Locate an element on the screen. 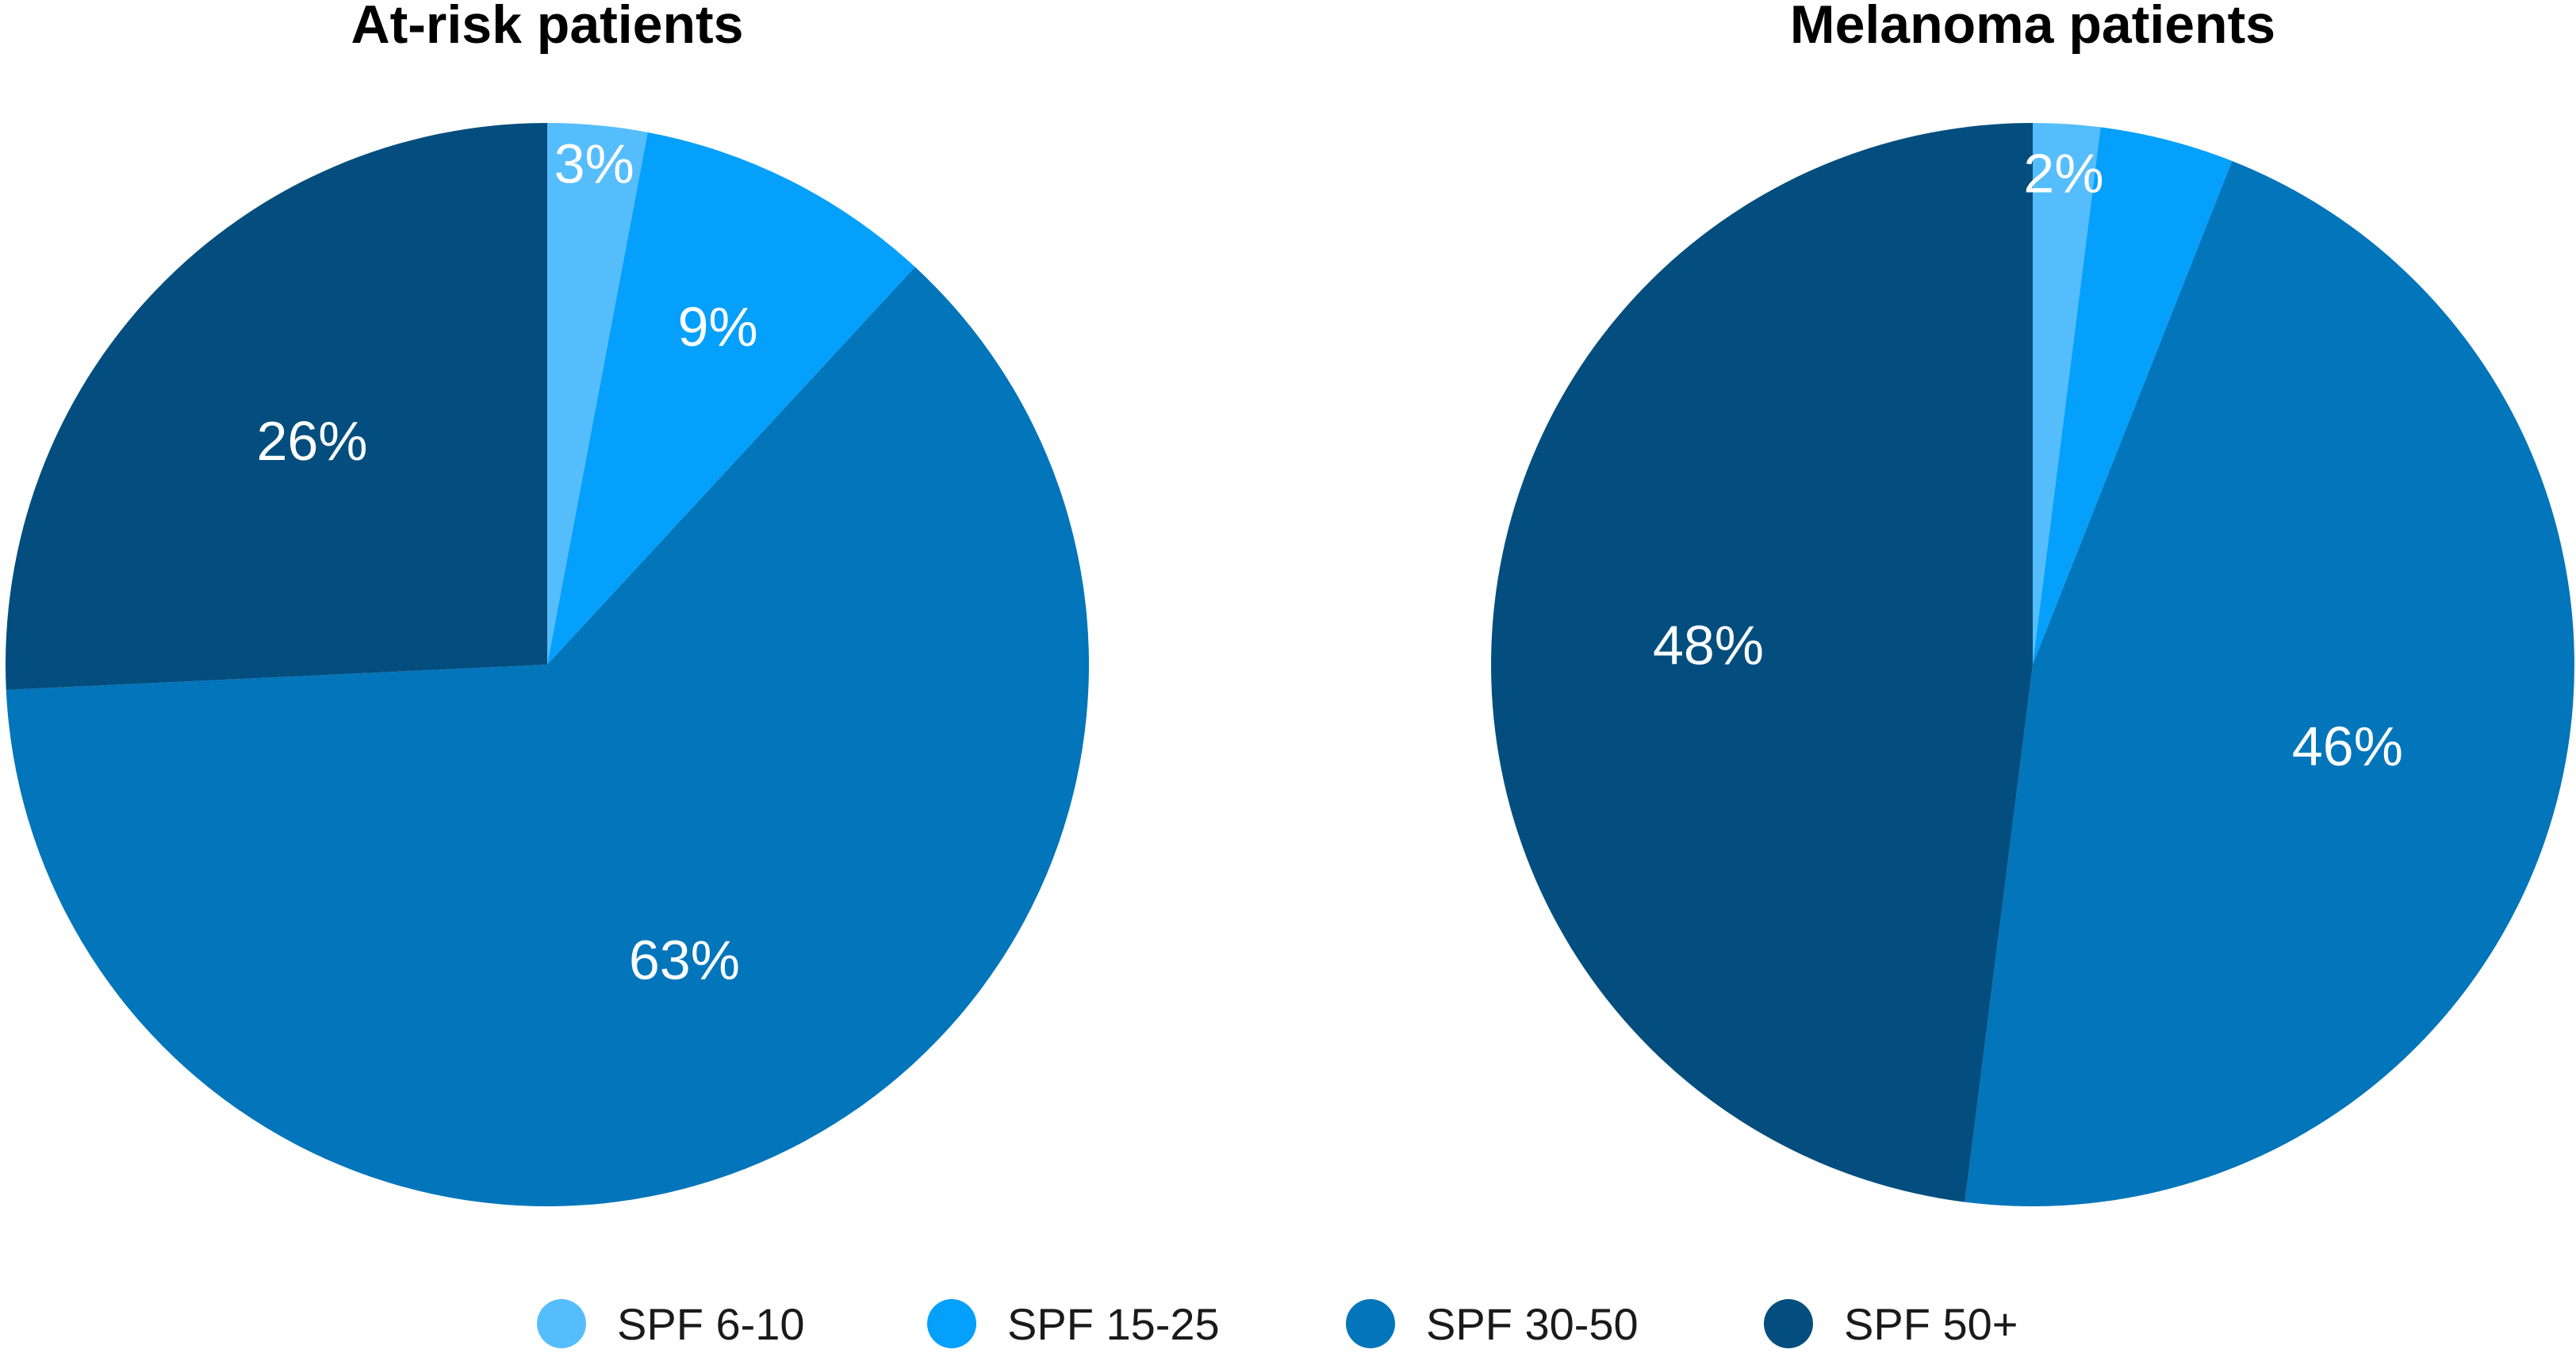 The width and height of the screenshot is (2576, 1357). legend-item-spf-6-10: SPF 6-10 is located at coordinates (671, 1324).